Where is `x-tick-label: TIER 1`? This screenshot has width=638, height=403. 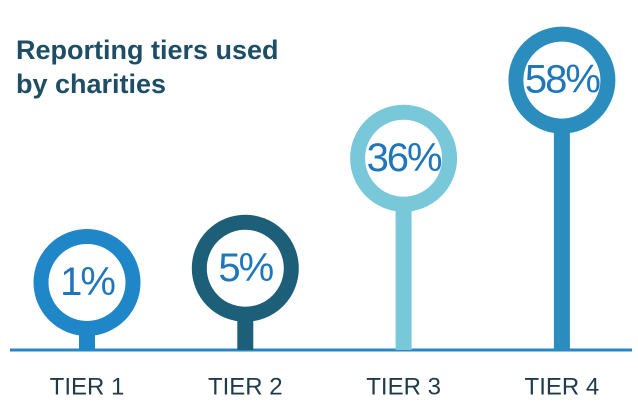 x-tick-label: TIER 1 is located at coordinates (87, 386).